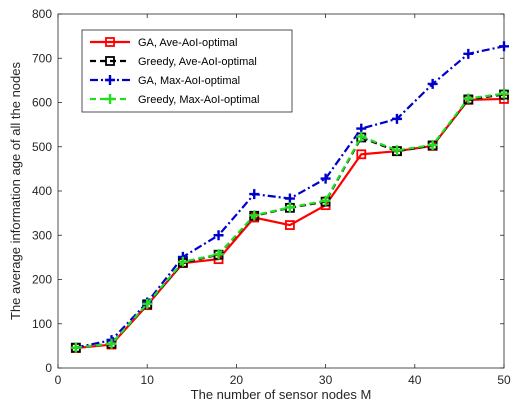 Image resolution: width=513 pixels, height=409 pixels. Describe the element at coordinates (42, 58) in the screenshot. I see `y-tick-label: 700` at that location.